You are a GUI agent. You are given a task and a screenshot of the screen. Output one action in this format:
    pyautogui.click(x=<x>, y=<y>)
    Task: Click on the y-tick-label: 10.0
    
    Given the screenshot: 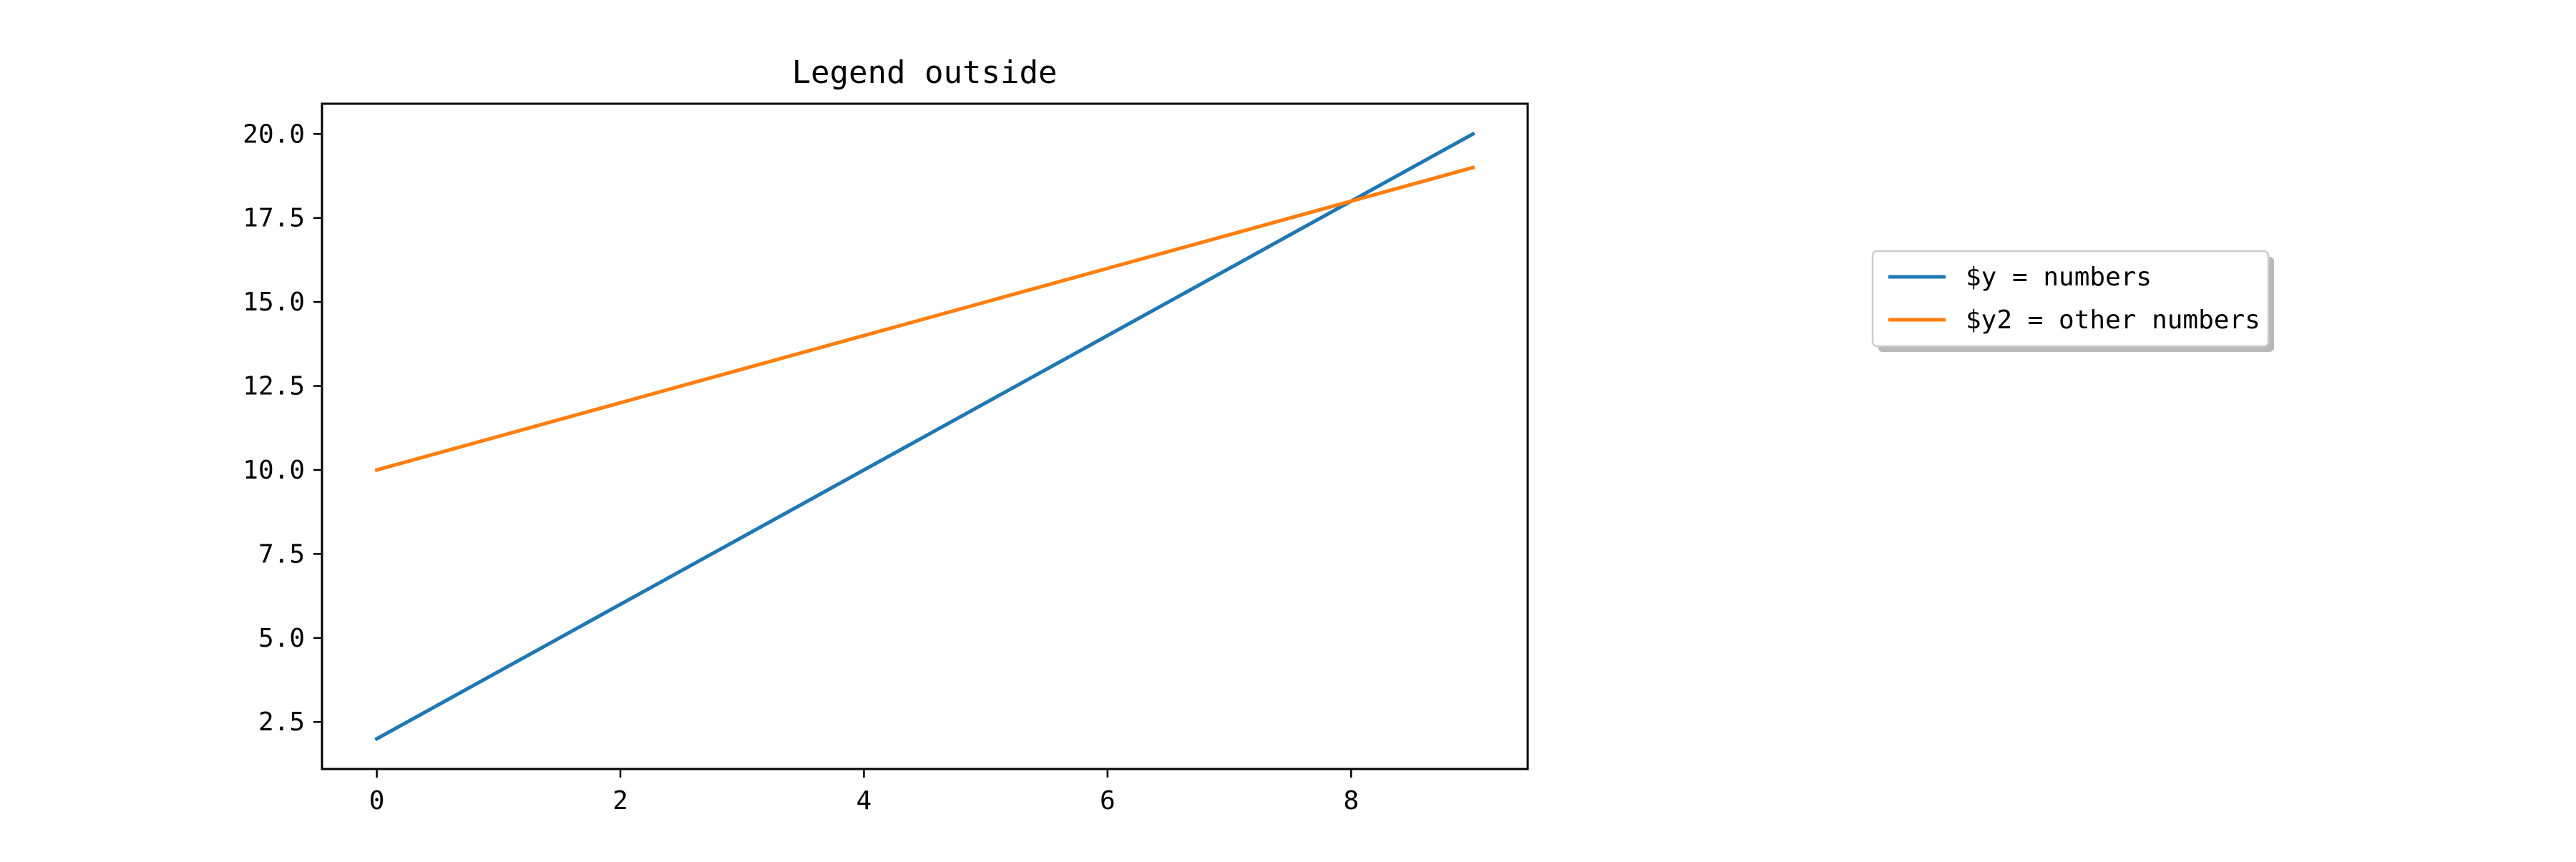 What is the action you would take?
    pyautogui.click(x=274, y=470)
    